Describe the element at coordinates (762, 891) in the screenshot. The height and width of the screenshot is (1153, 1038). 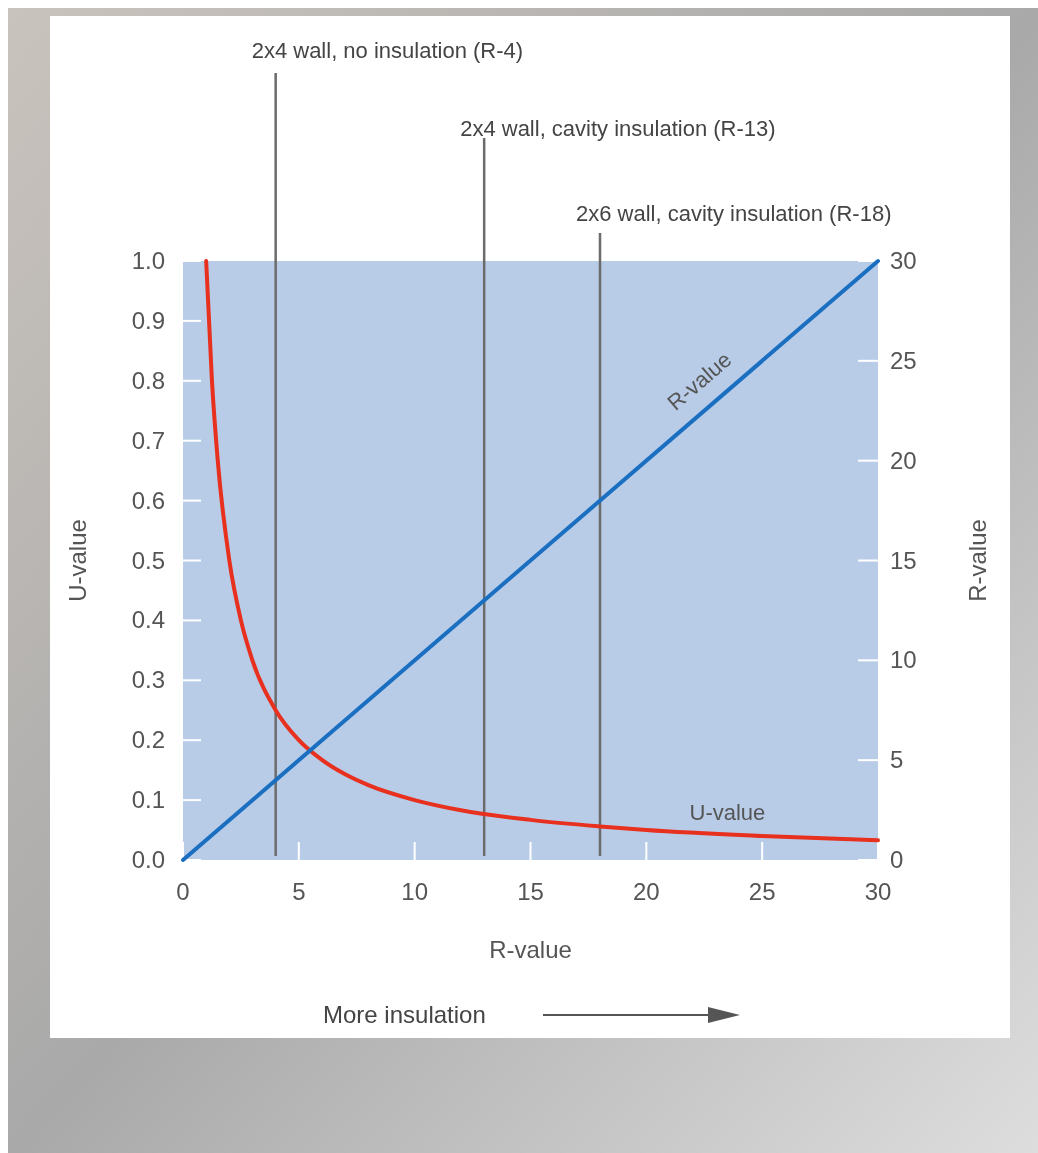
I see `x-tick-label: 25` at that location.